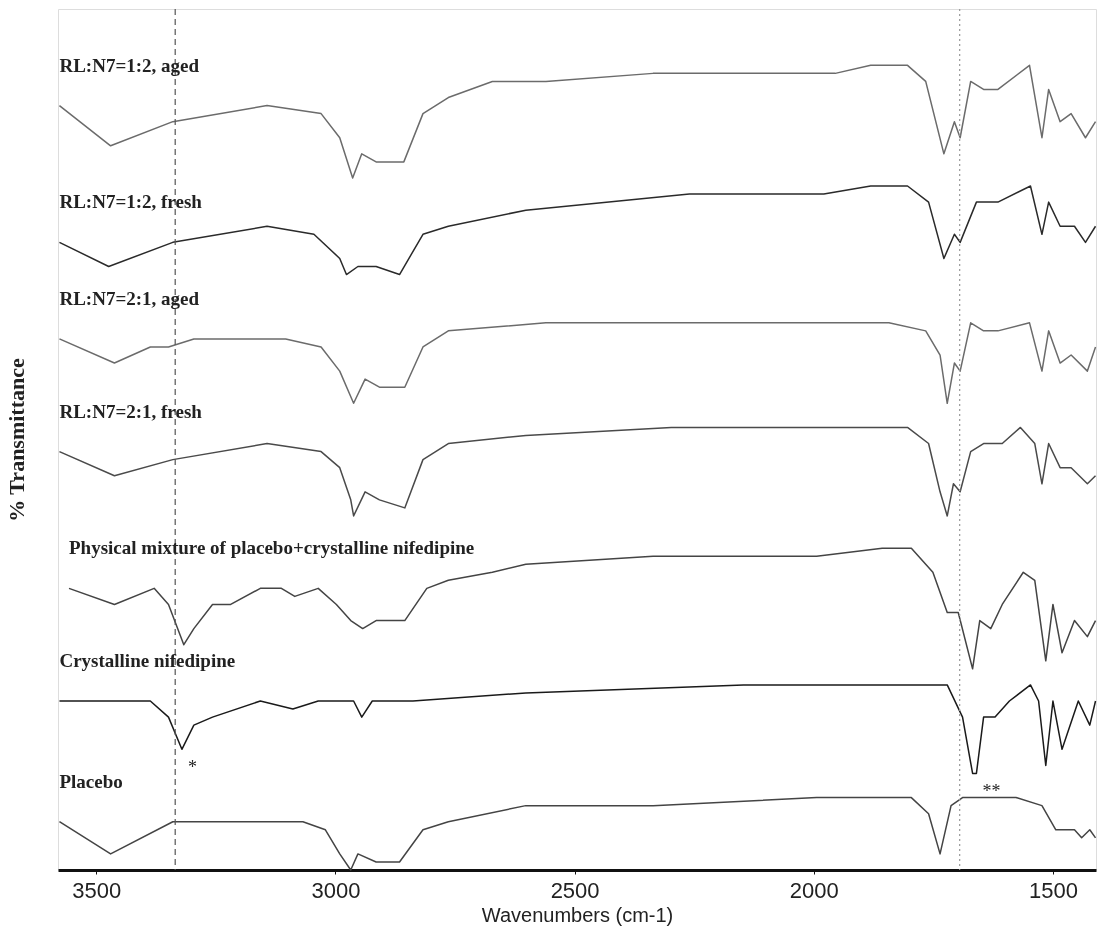 This screenshot has width=1099, height=930. What do you see at coordinates (91, 781) in the screenshot?
I see `series-label: Placebo` at bounding box center [91, 781].